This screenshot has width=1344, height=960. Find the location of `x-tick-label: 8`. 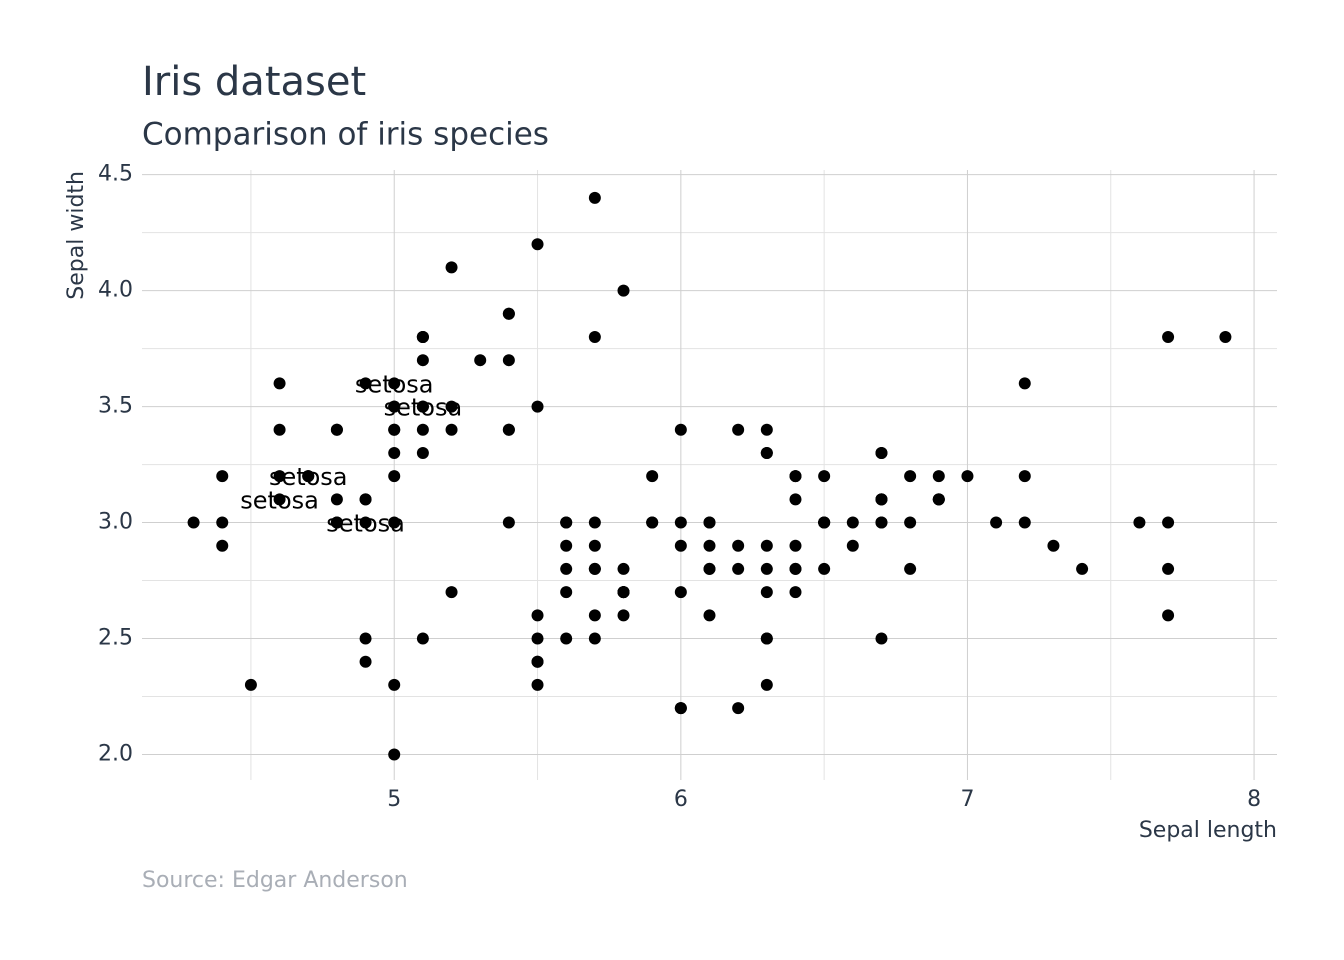

x-tick-label: 8 is located at coordinates (1254, 799).